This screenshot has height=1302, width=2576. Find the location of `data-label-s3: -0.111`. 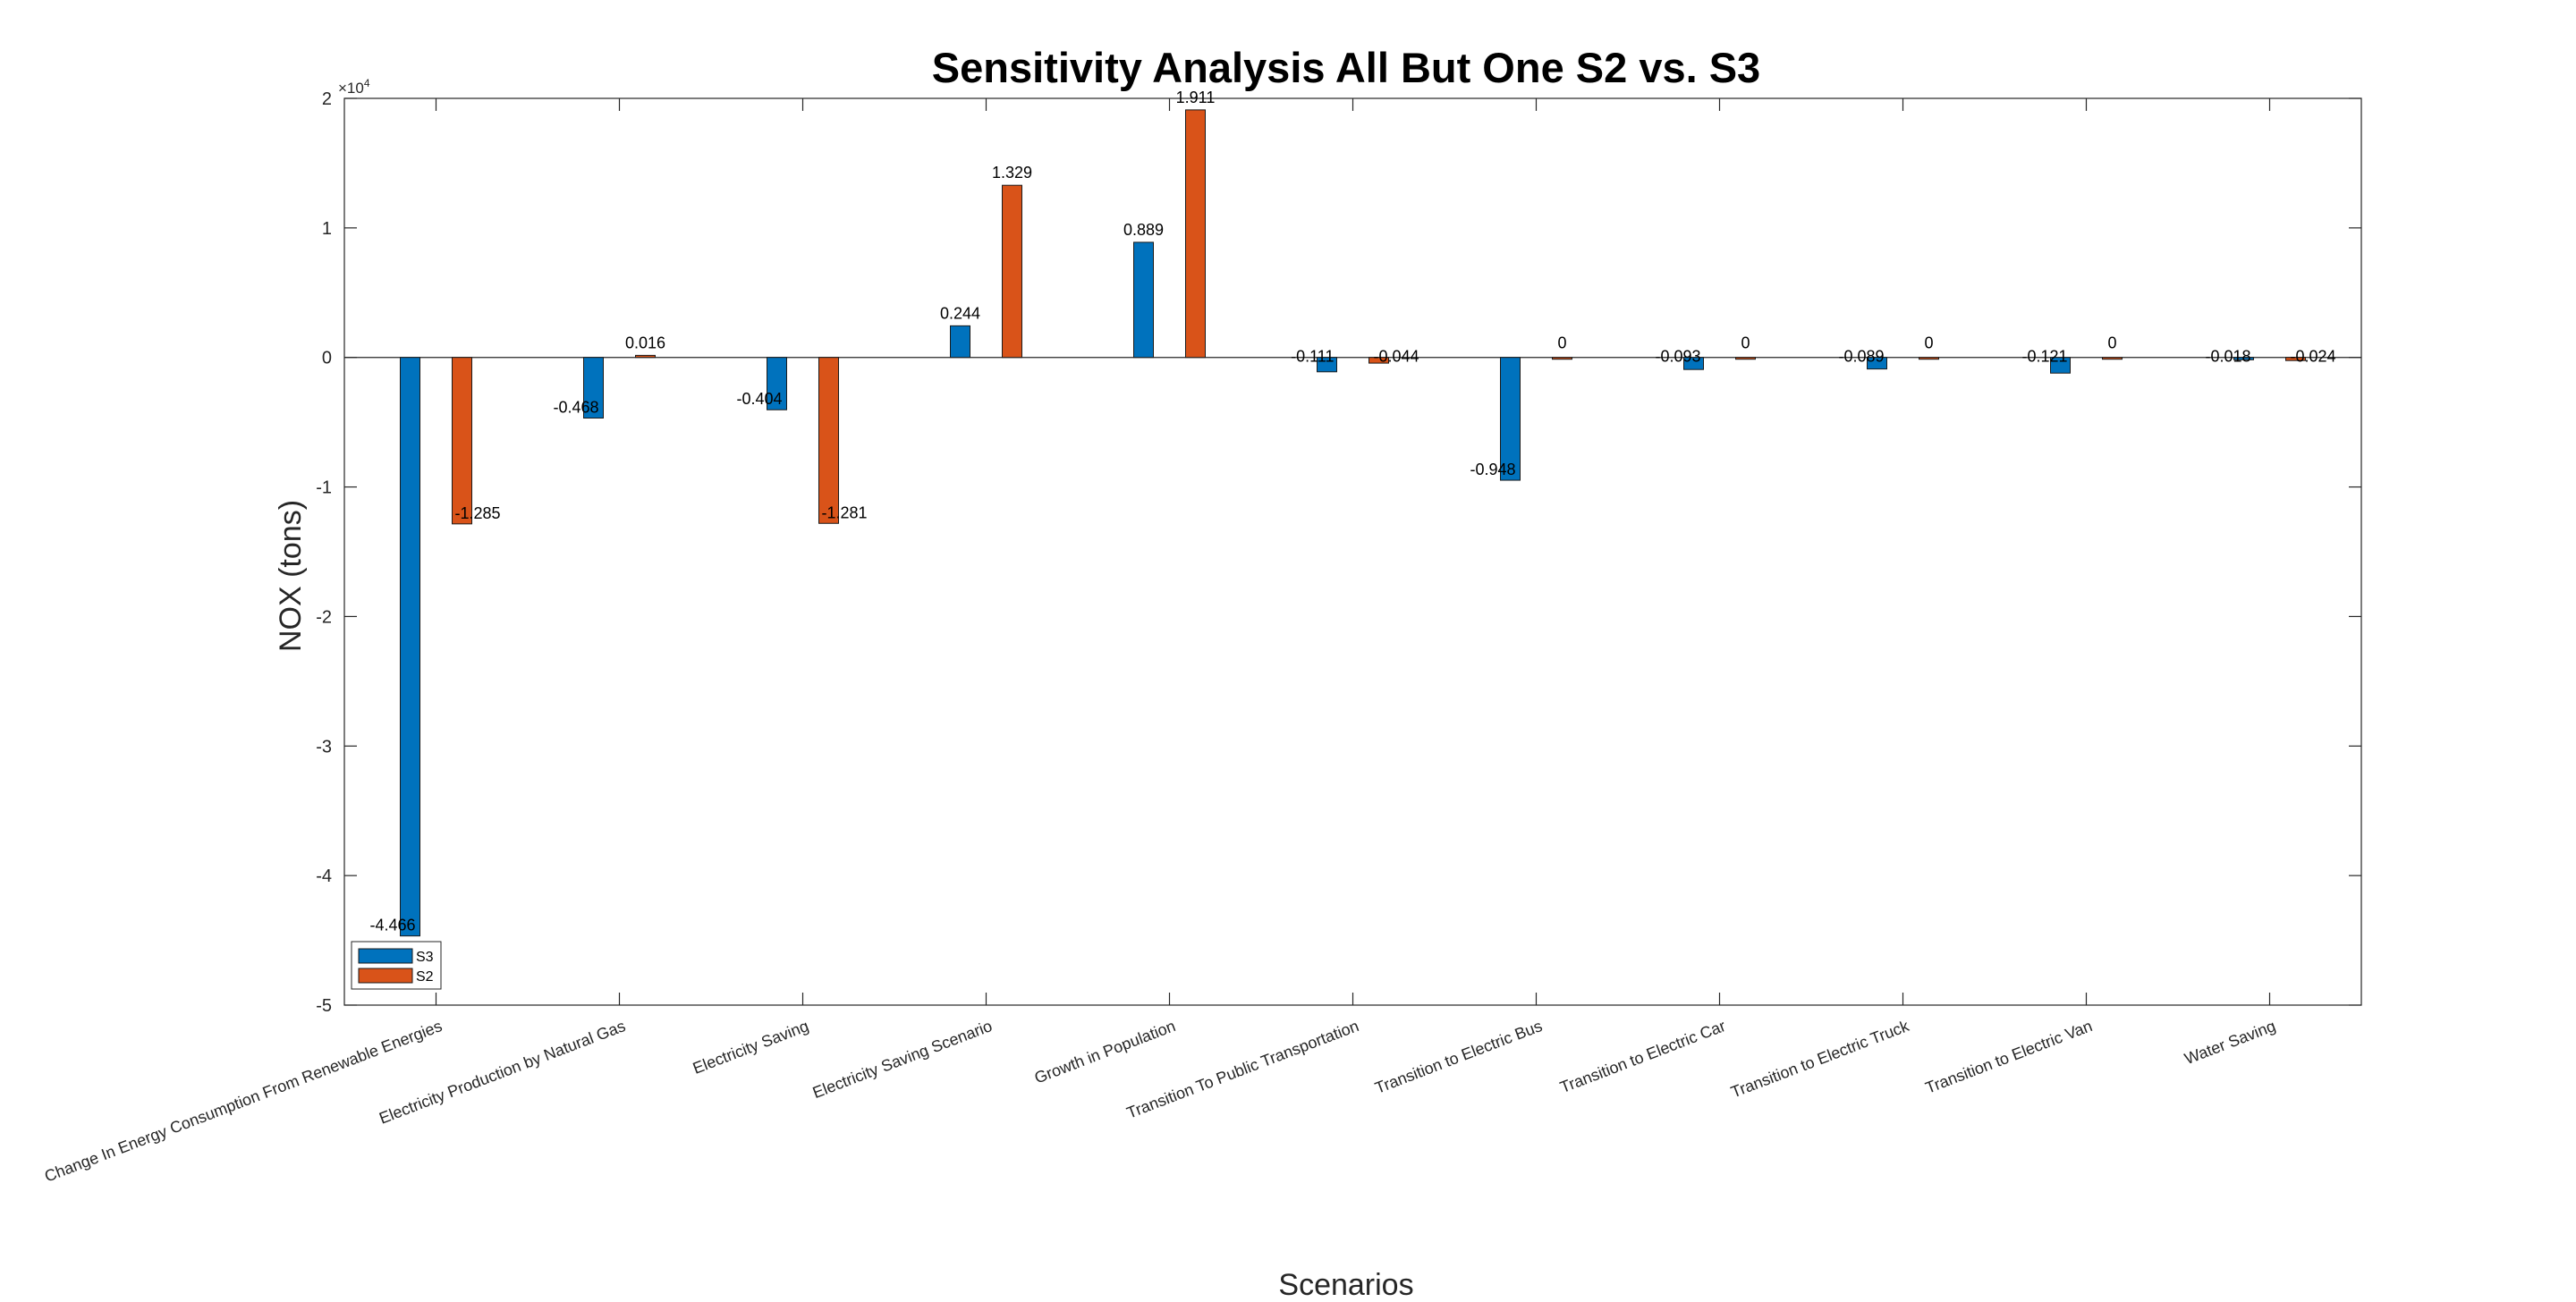

data-label-s3: -0.111 is located at coordinates (1312, 357).